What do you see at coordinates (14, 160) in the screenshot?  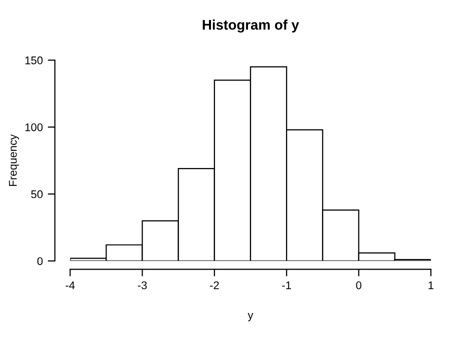 I see `y-axis-title: Frequency` at bounding box center [14, 160].